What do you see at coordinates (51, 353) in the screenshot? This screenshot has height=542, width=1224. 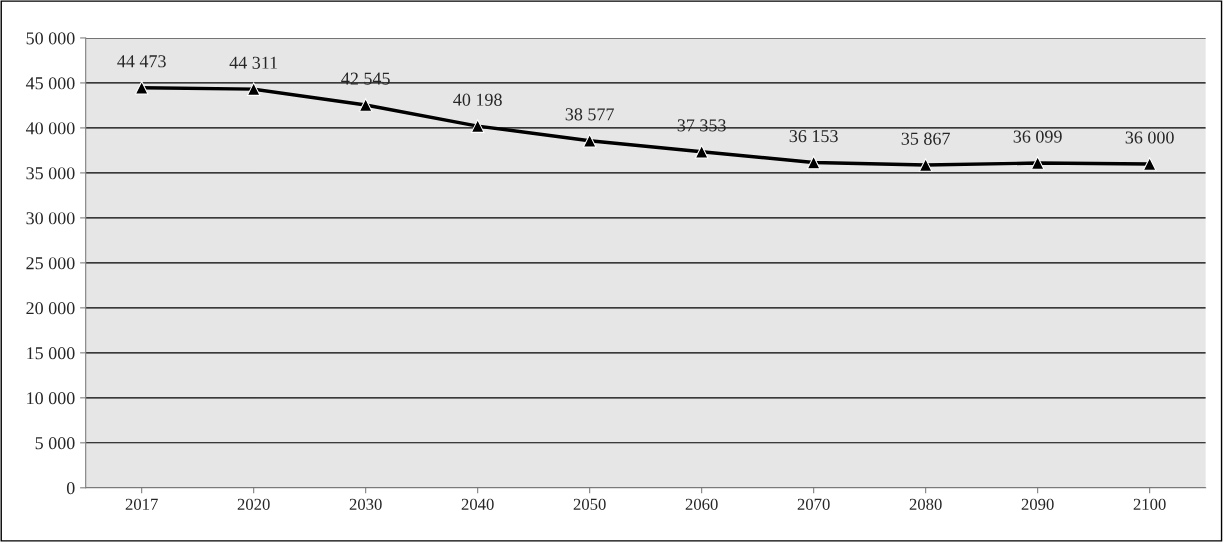 I see `y-tick-label: 15 000` at bounding box center [51, 353].